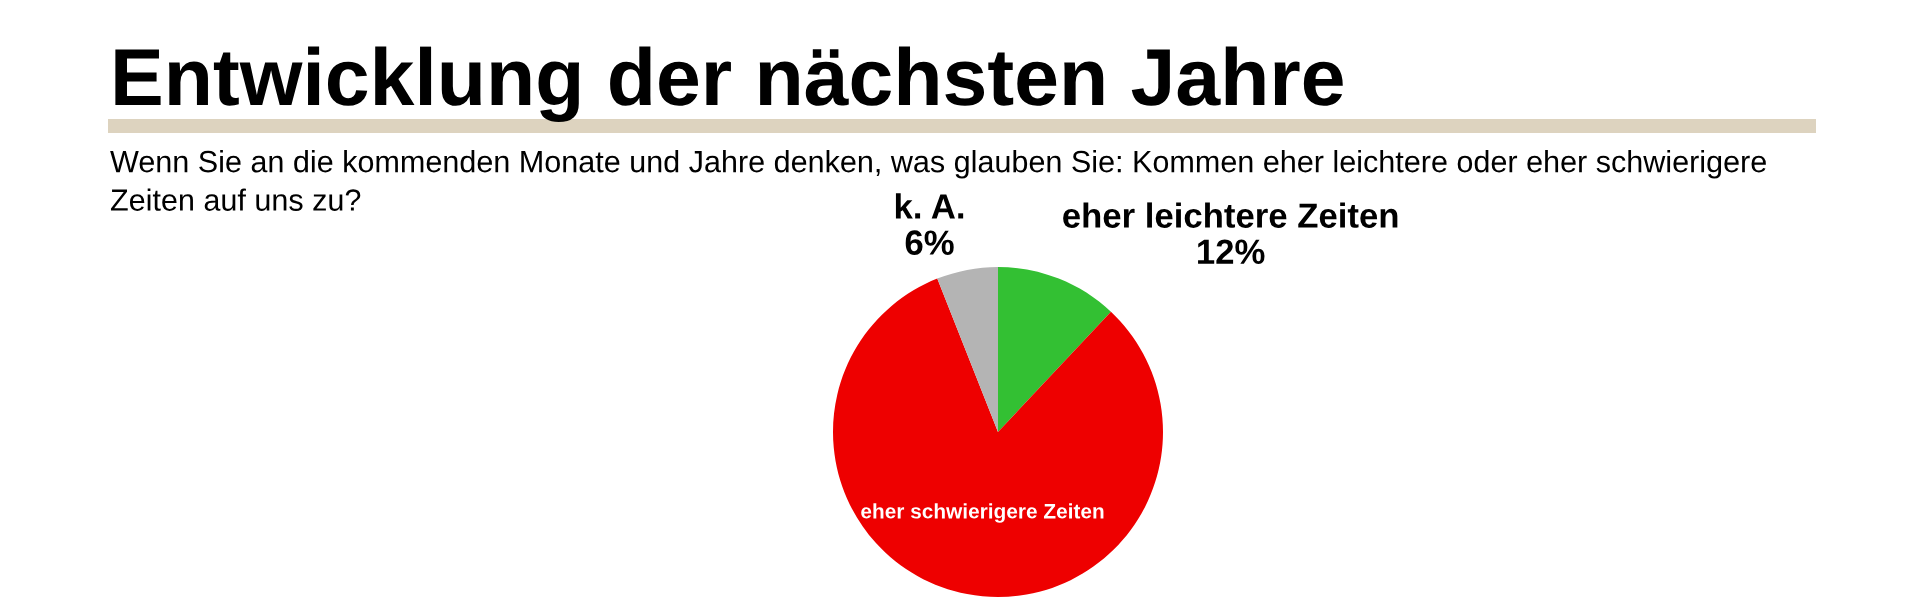 This screenshot has height=600, width=1920. I want to click on slice-label: k. A., so click(929, 206).